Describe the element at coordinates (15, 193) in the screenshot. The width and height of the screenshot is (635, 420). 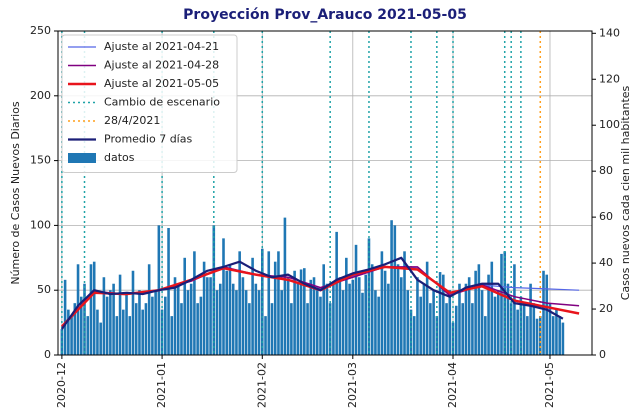
I see `y-axis-label: Número de Casos Nuevos Diarios` at that location.